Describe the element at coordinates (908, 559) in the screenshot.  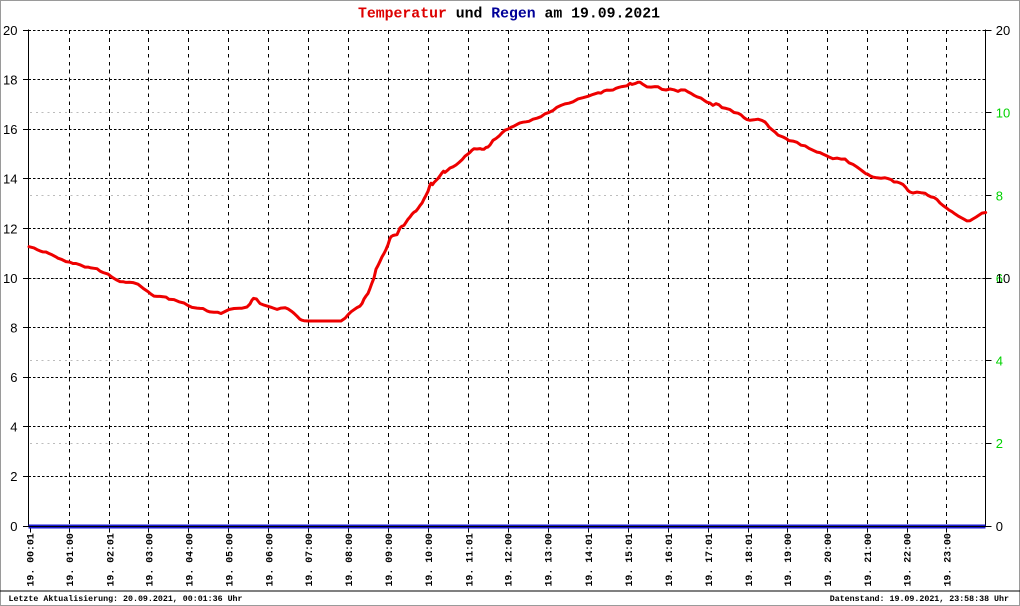
I see `svg-text: 19. 22:00` at that location.